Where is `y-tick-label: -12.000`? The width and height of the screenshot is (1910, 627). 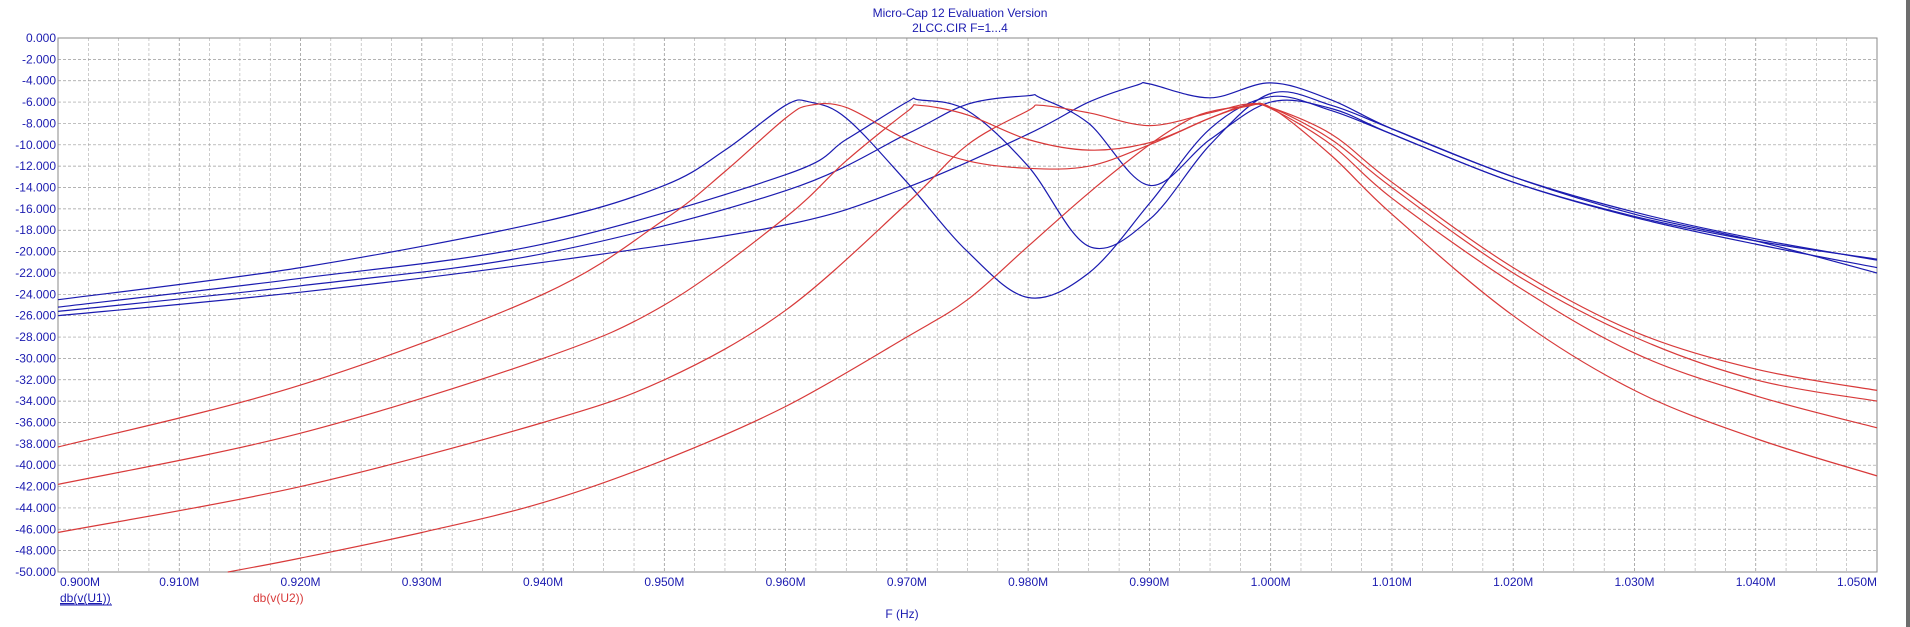
y-tick-label: -12.000 is located at coordinates (35, 166).